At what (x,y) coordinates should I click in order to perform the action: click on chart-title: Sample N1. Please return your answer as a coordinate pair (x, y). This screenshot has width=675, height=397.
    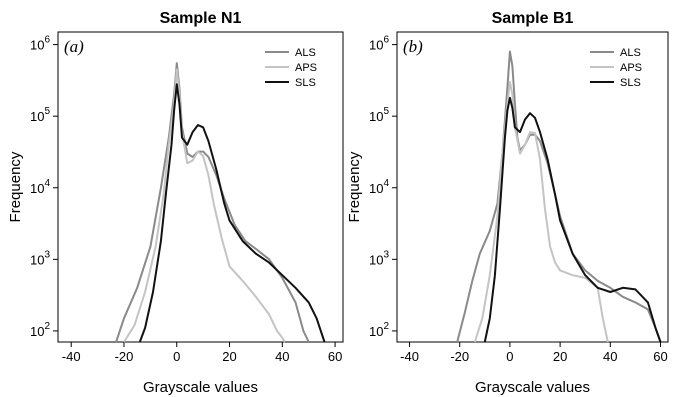
    Looking at the image, I should click on (201, 18).